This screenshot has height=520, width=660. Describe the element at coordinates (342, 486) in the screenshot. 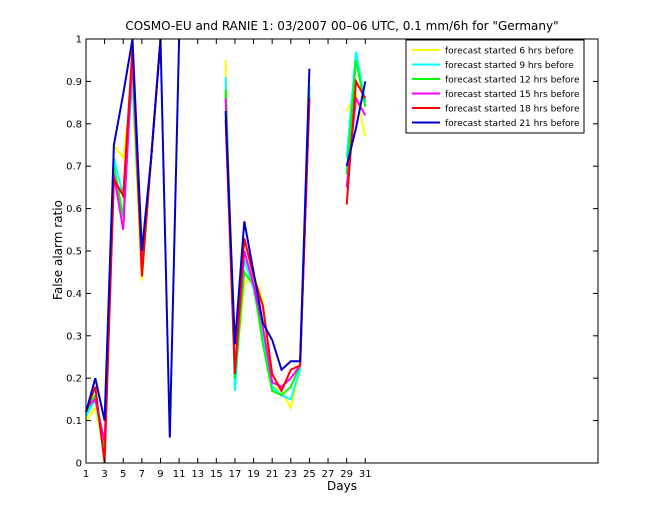

I see `x-axis-label: Days` at that location.